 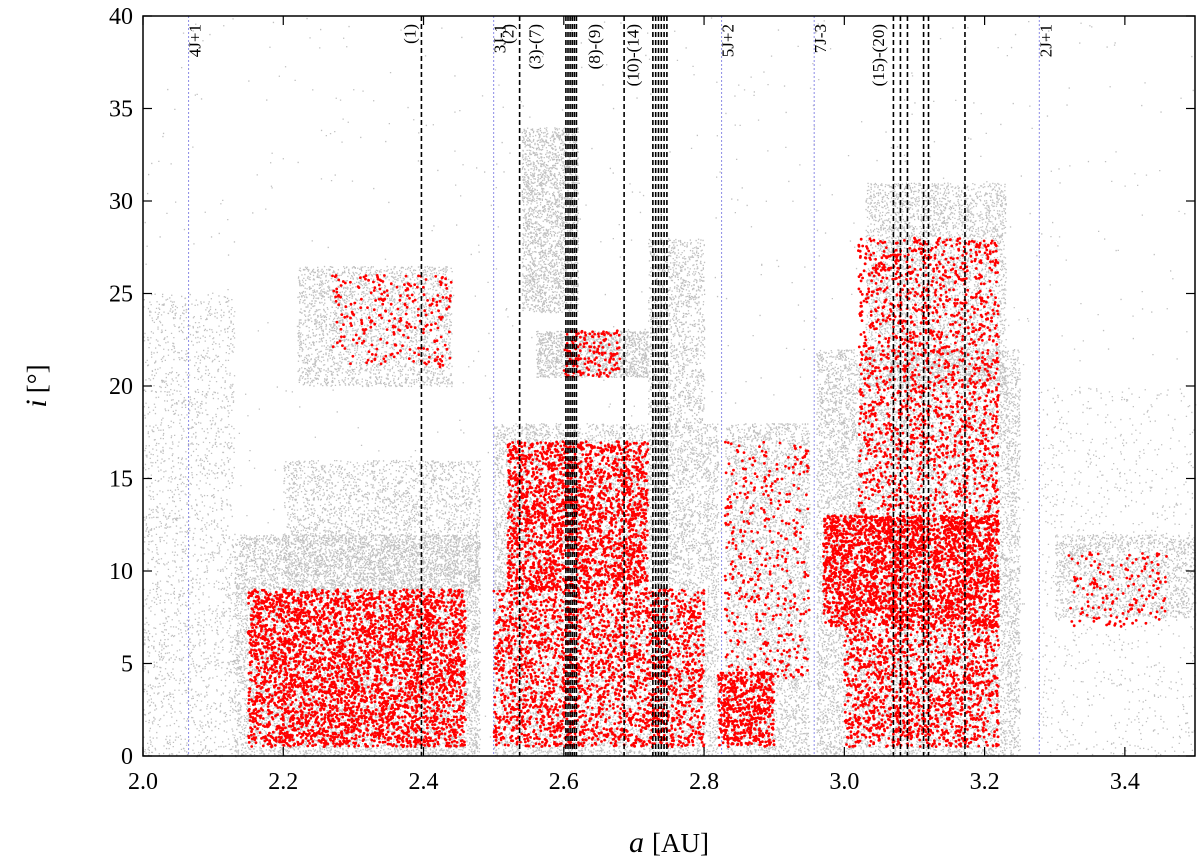 What do you see at coordinates (283, 782) in the screenshot?
I see `x-tick-label: 2.2` at bounding box center [283, 782].